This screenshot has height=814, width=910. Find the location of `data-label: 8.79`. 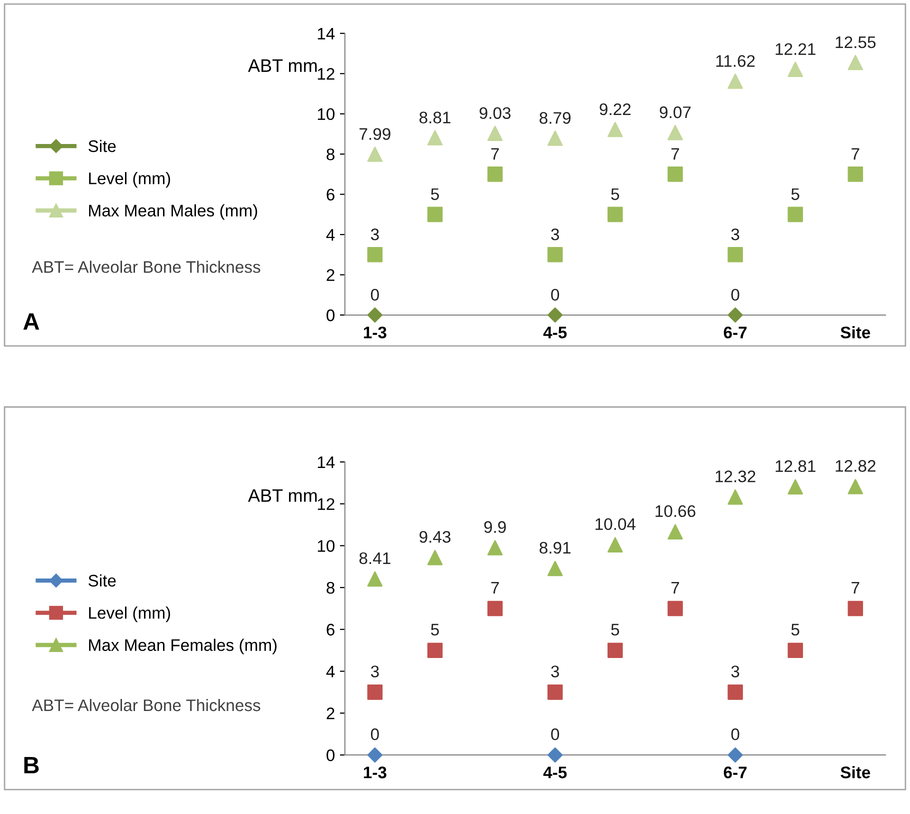

data-label: 8.79 is located at coordinates (555, 118).